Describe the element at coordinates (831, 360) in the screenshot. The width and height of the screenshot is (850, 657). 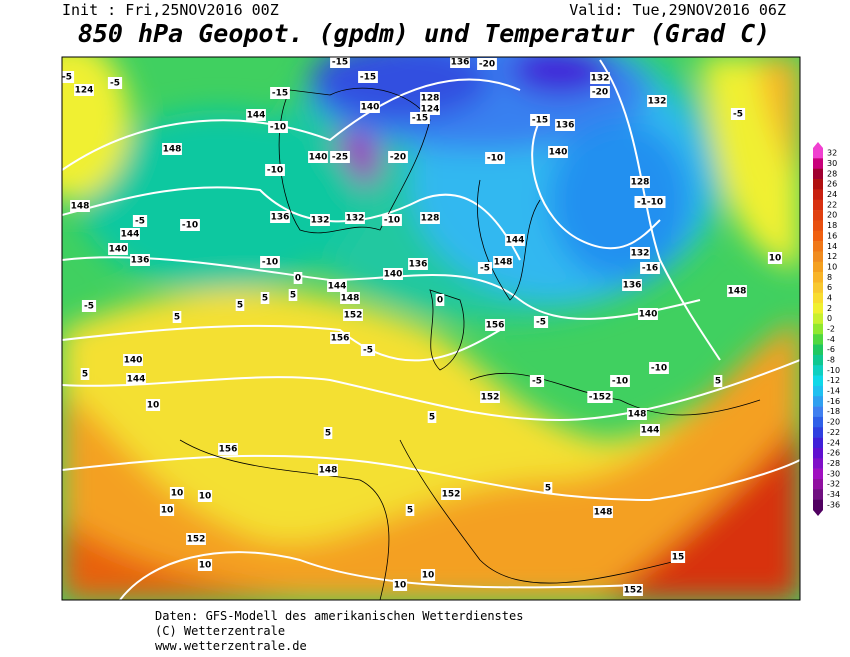
I see `colorbar-label: -8` at that location.